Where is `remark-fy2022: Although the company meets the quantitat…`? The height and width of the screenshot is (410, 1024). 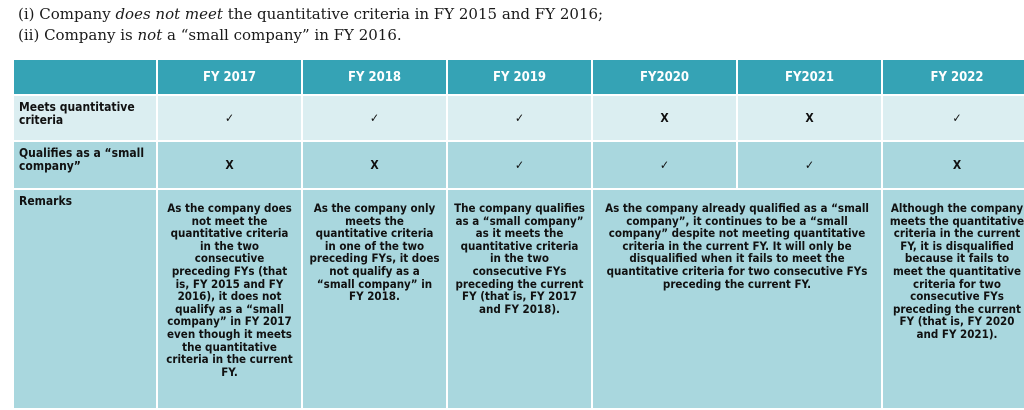 remark-fy2022: Although the company meets the quantitat… is located at coordinates (953, 299).